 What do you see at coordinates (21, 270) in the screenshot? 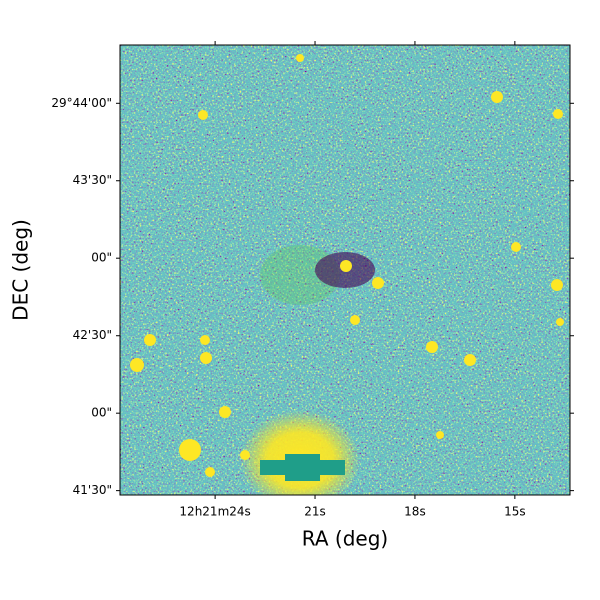
I see `y-axis-label: DEC (deg)` at bounding box center [21, 270].